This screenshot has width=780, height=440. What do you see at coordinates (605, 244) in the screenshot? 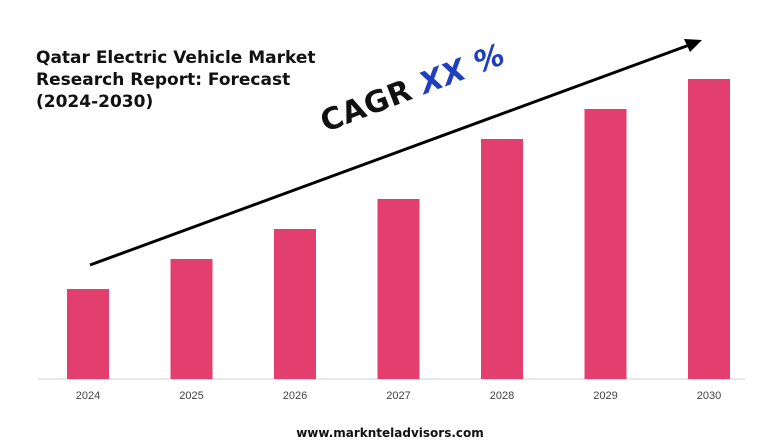
I see `bar-2029` at bounding box center [605, 244].